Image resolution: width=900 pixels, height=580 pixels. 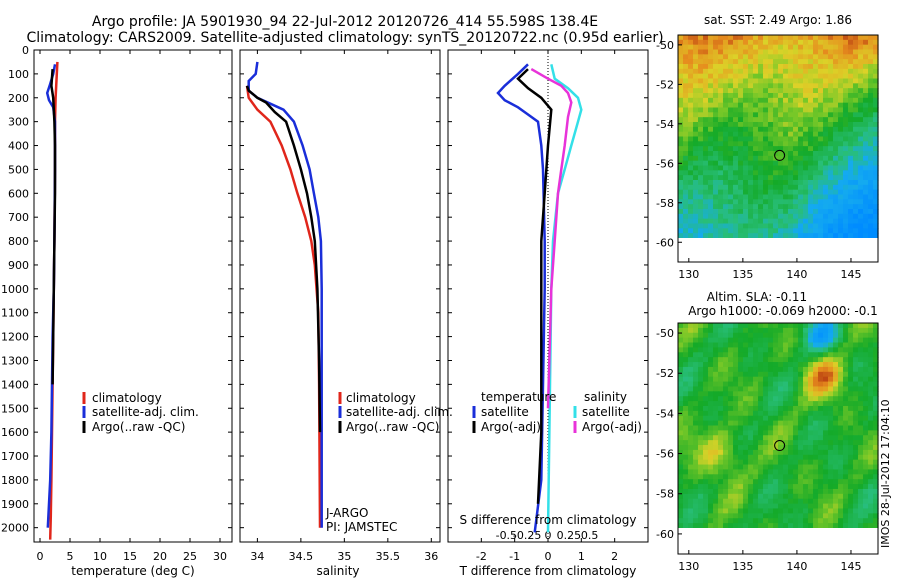 What do you see at coordinates (665, 413) in the screenshot?
I see `y-tick-label: -54` at bounding box center [665, 413].